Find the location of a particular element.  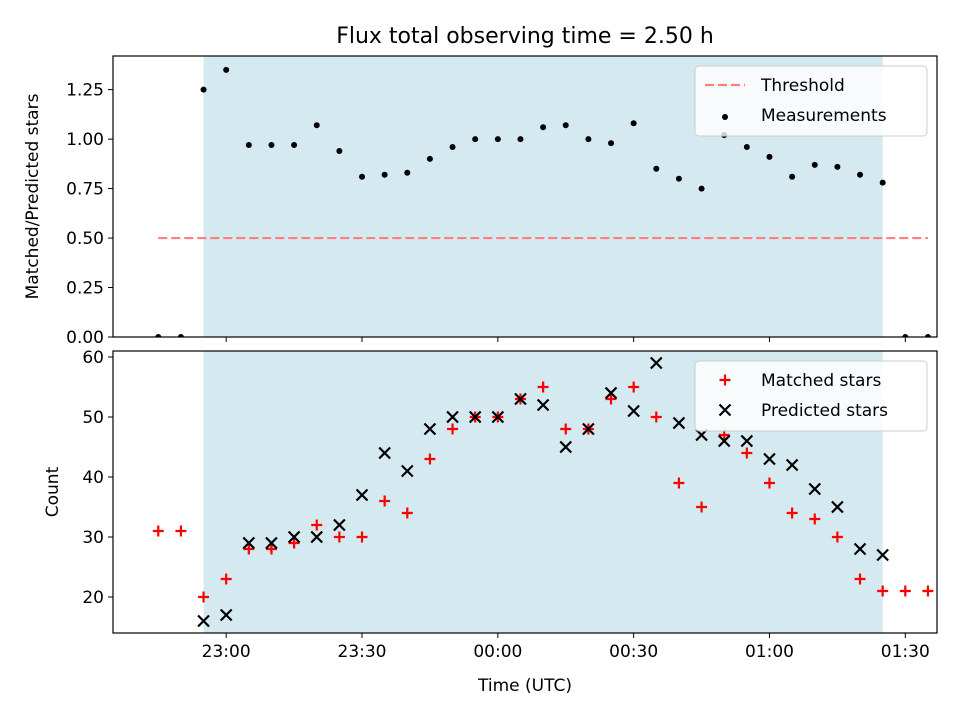

x-tick-label: 23:30 is located at coordinates (362, 652).